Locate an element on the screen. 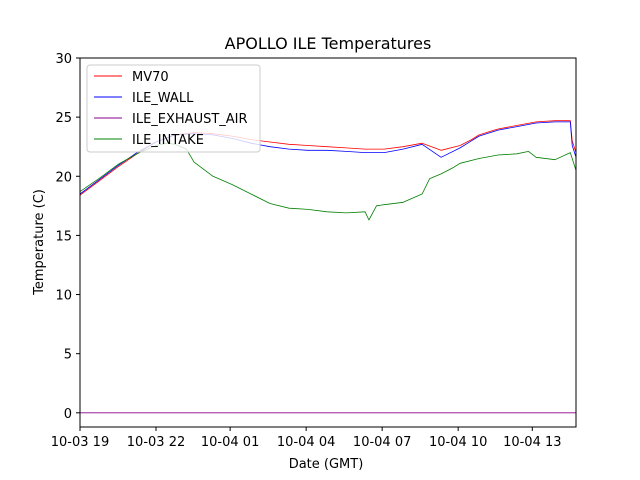 The width and height of the screenshot is (640, 480). x-tick-label: 10-03 19 is located at coordinates (80, 442).